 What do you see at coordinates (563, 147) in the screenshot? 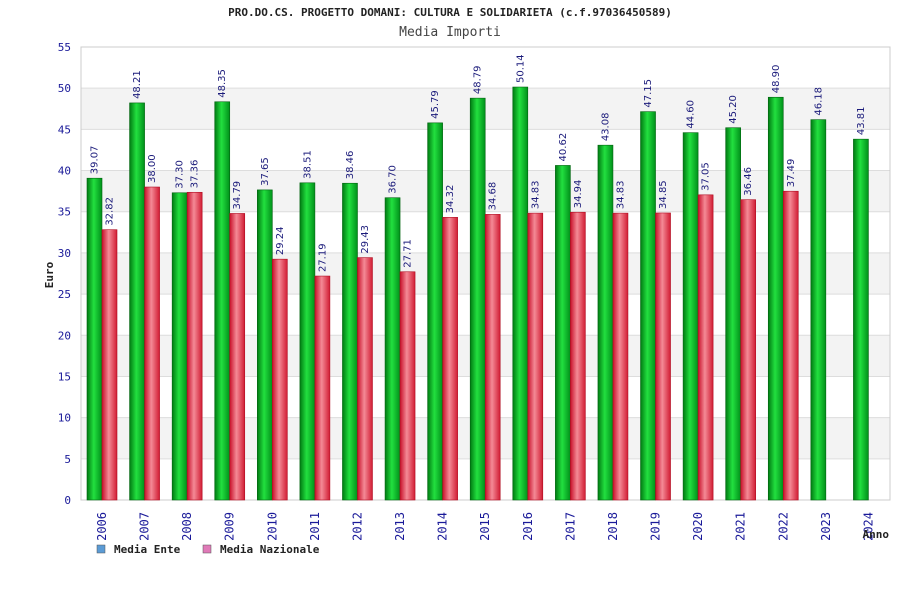
I see `data-label-media-ente: 40.62` at bounding box center [563, 147].